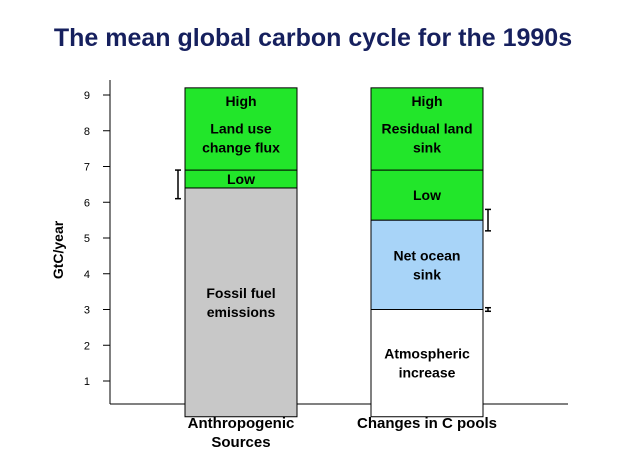 This screenshot has width=626, height=453. Describe the element at coordinates (87, 96) in the screenshot. I see `y-tick-label: 9` at that location.